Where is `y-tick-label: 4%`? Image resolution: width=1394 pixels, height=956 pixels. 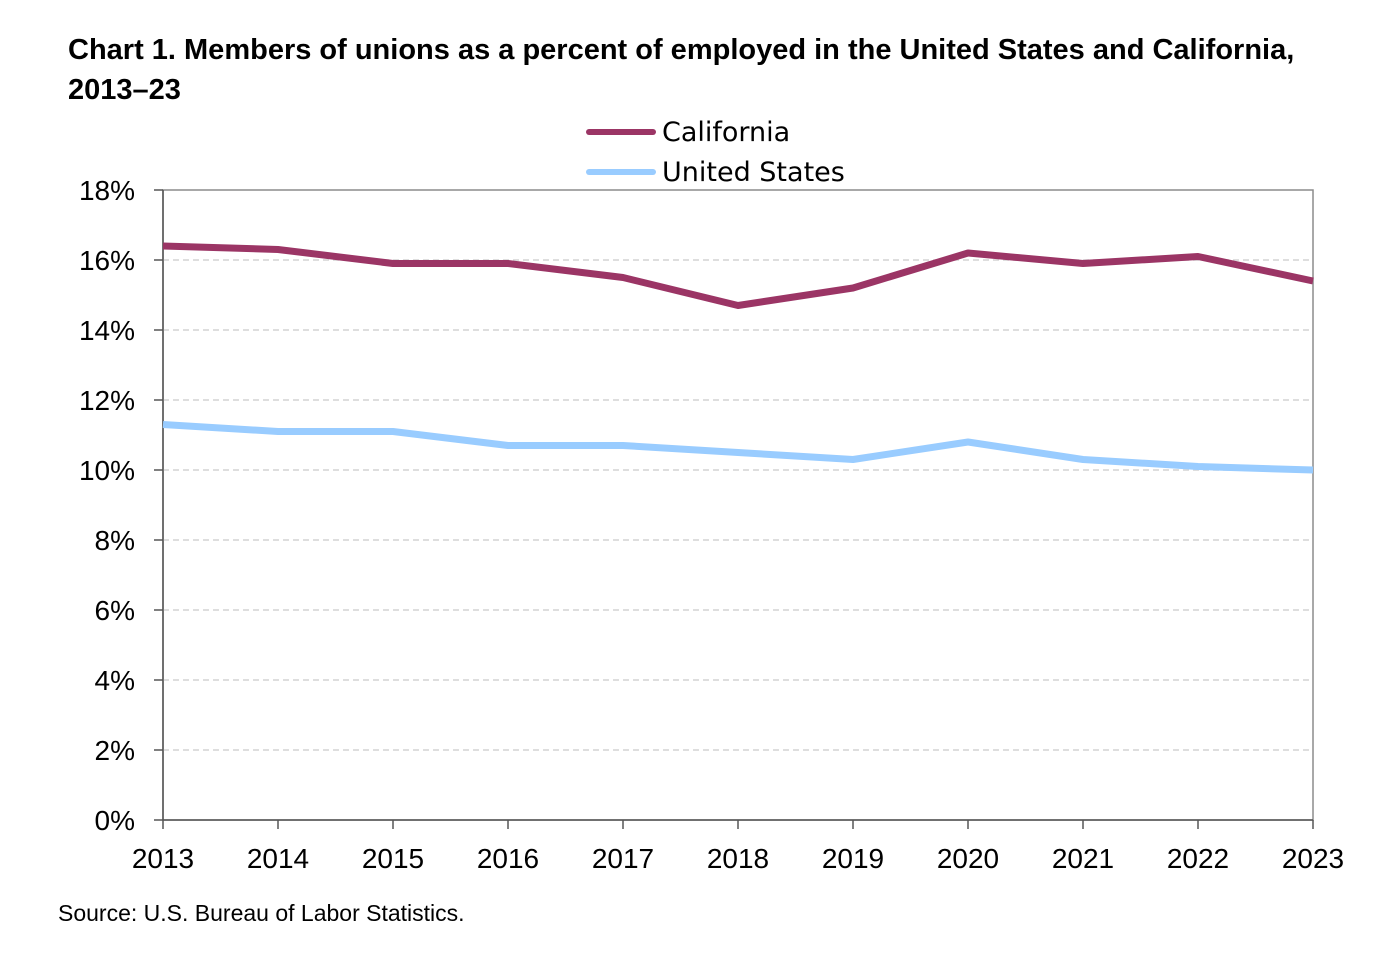
y-tick-label: 4% is located at coordinates (115, 680).